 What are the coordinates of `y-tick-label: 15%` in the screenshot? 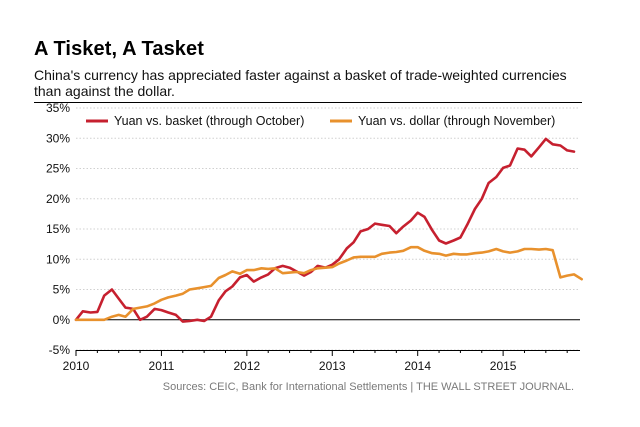 It's located at (58, 229).